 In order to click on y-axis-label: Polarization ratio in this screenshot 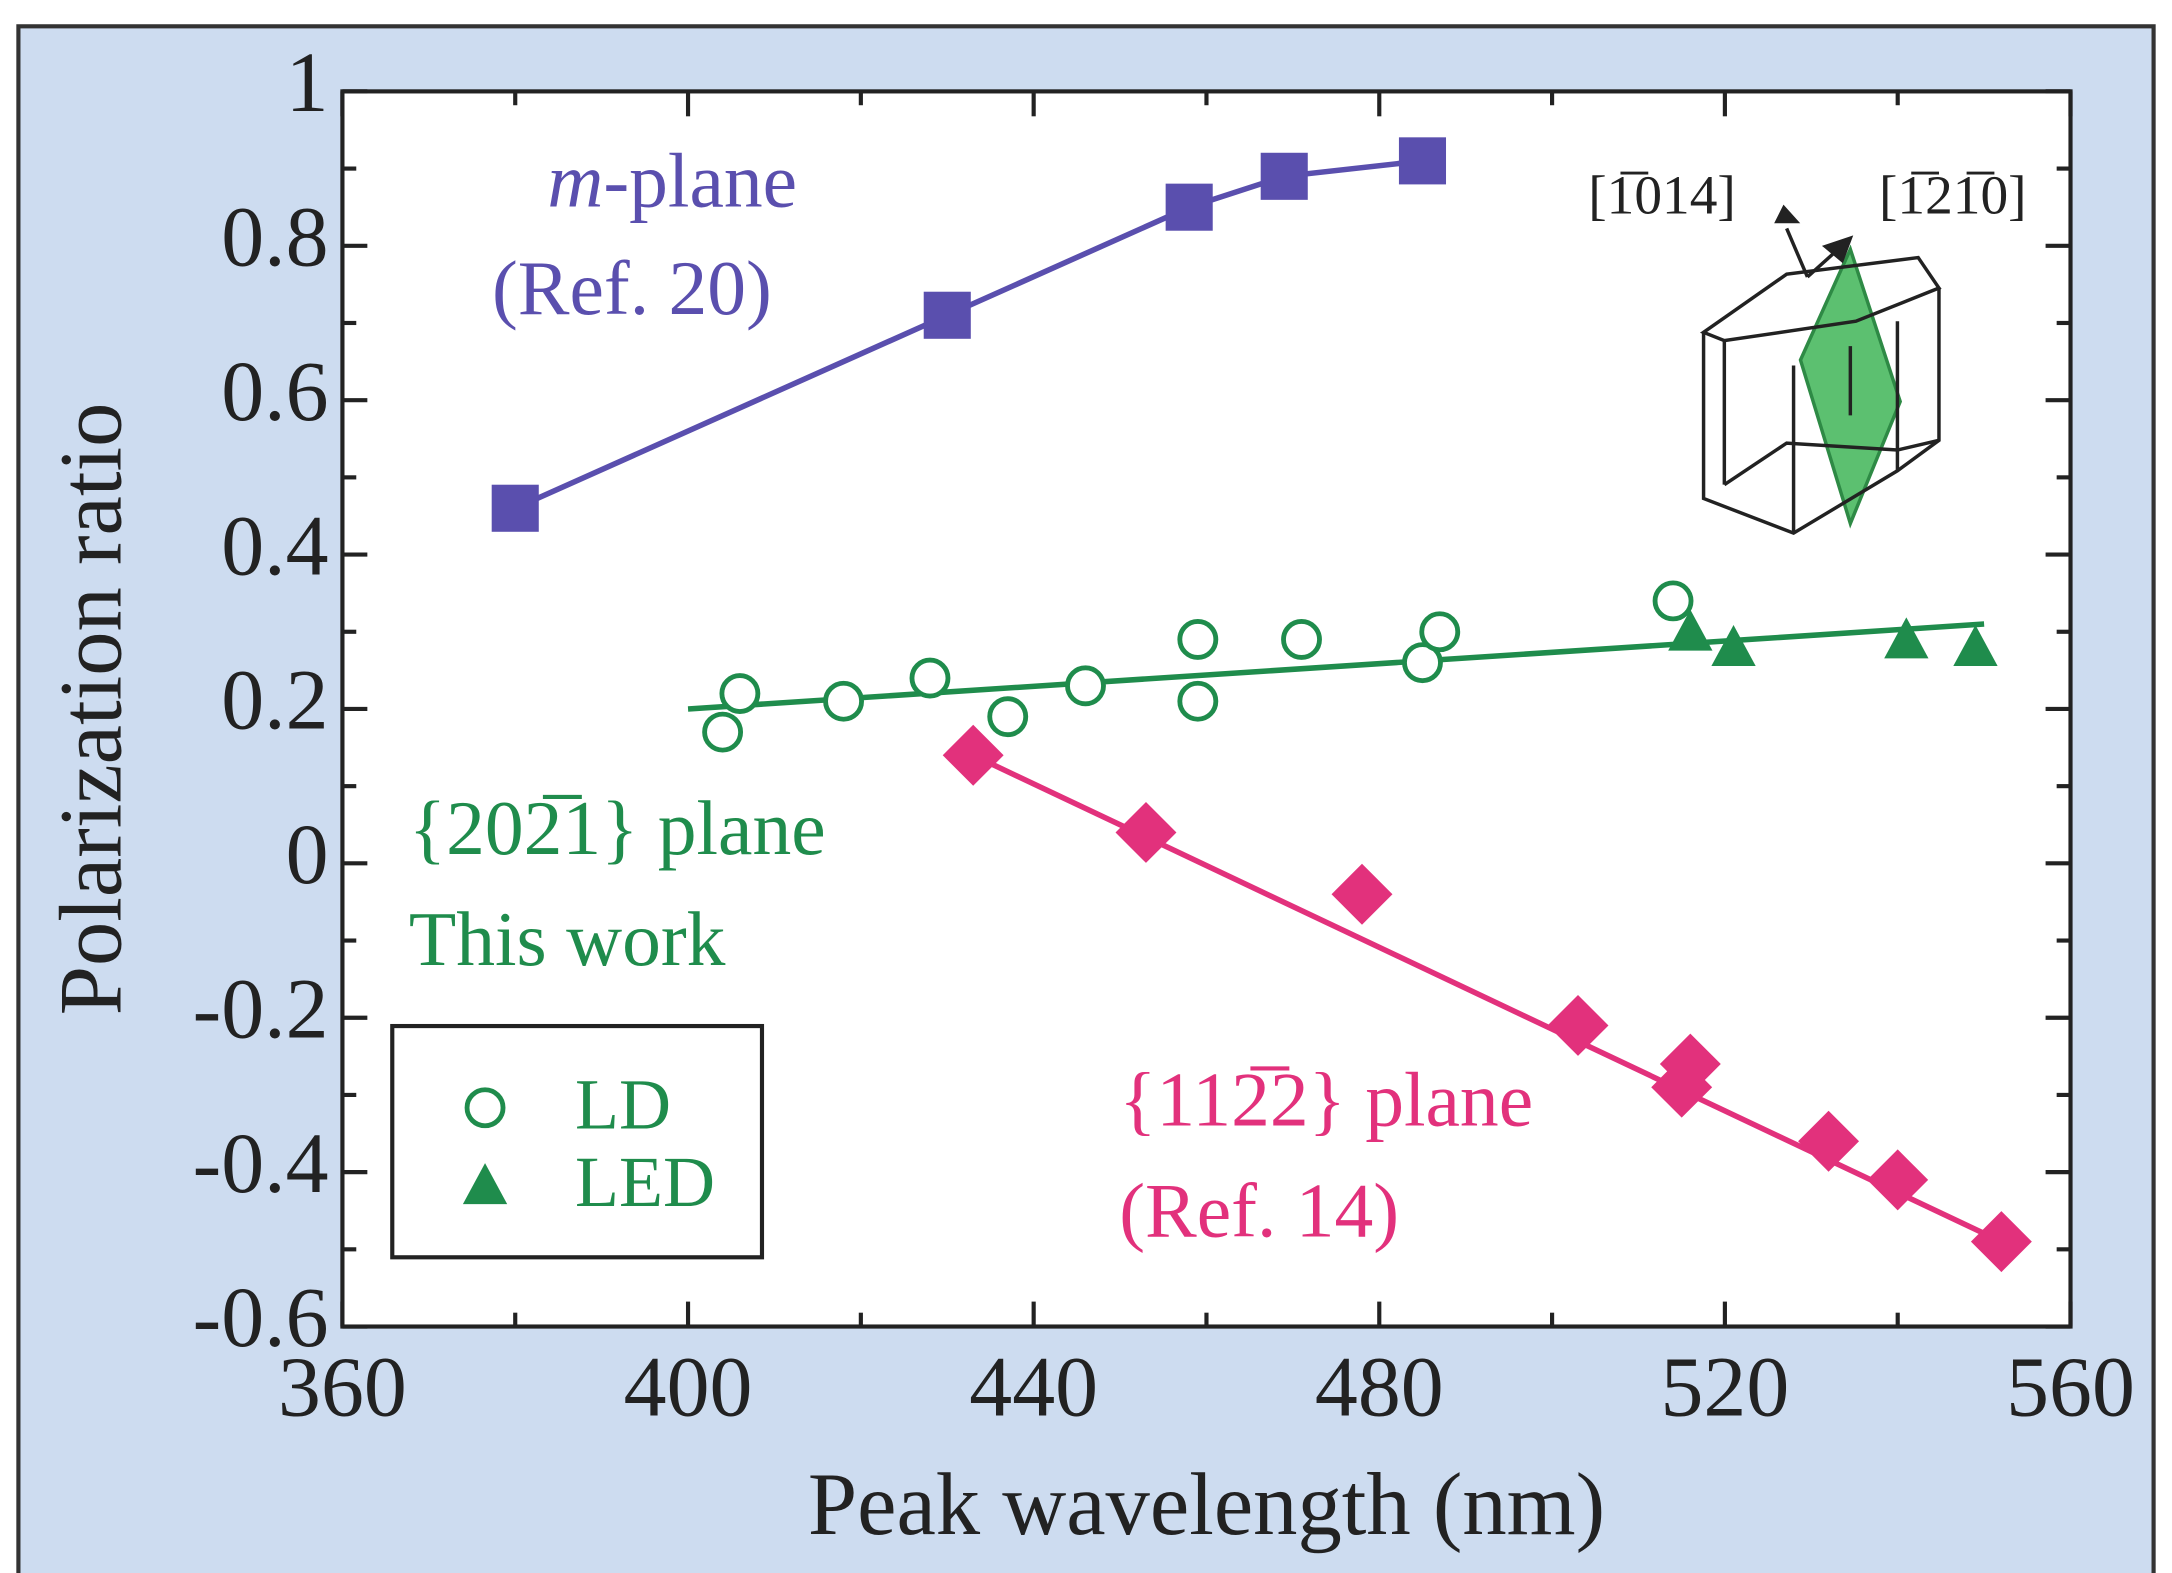, I will do `click(91, 709)`.